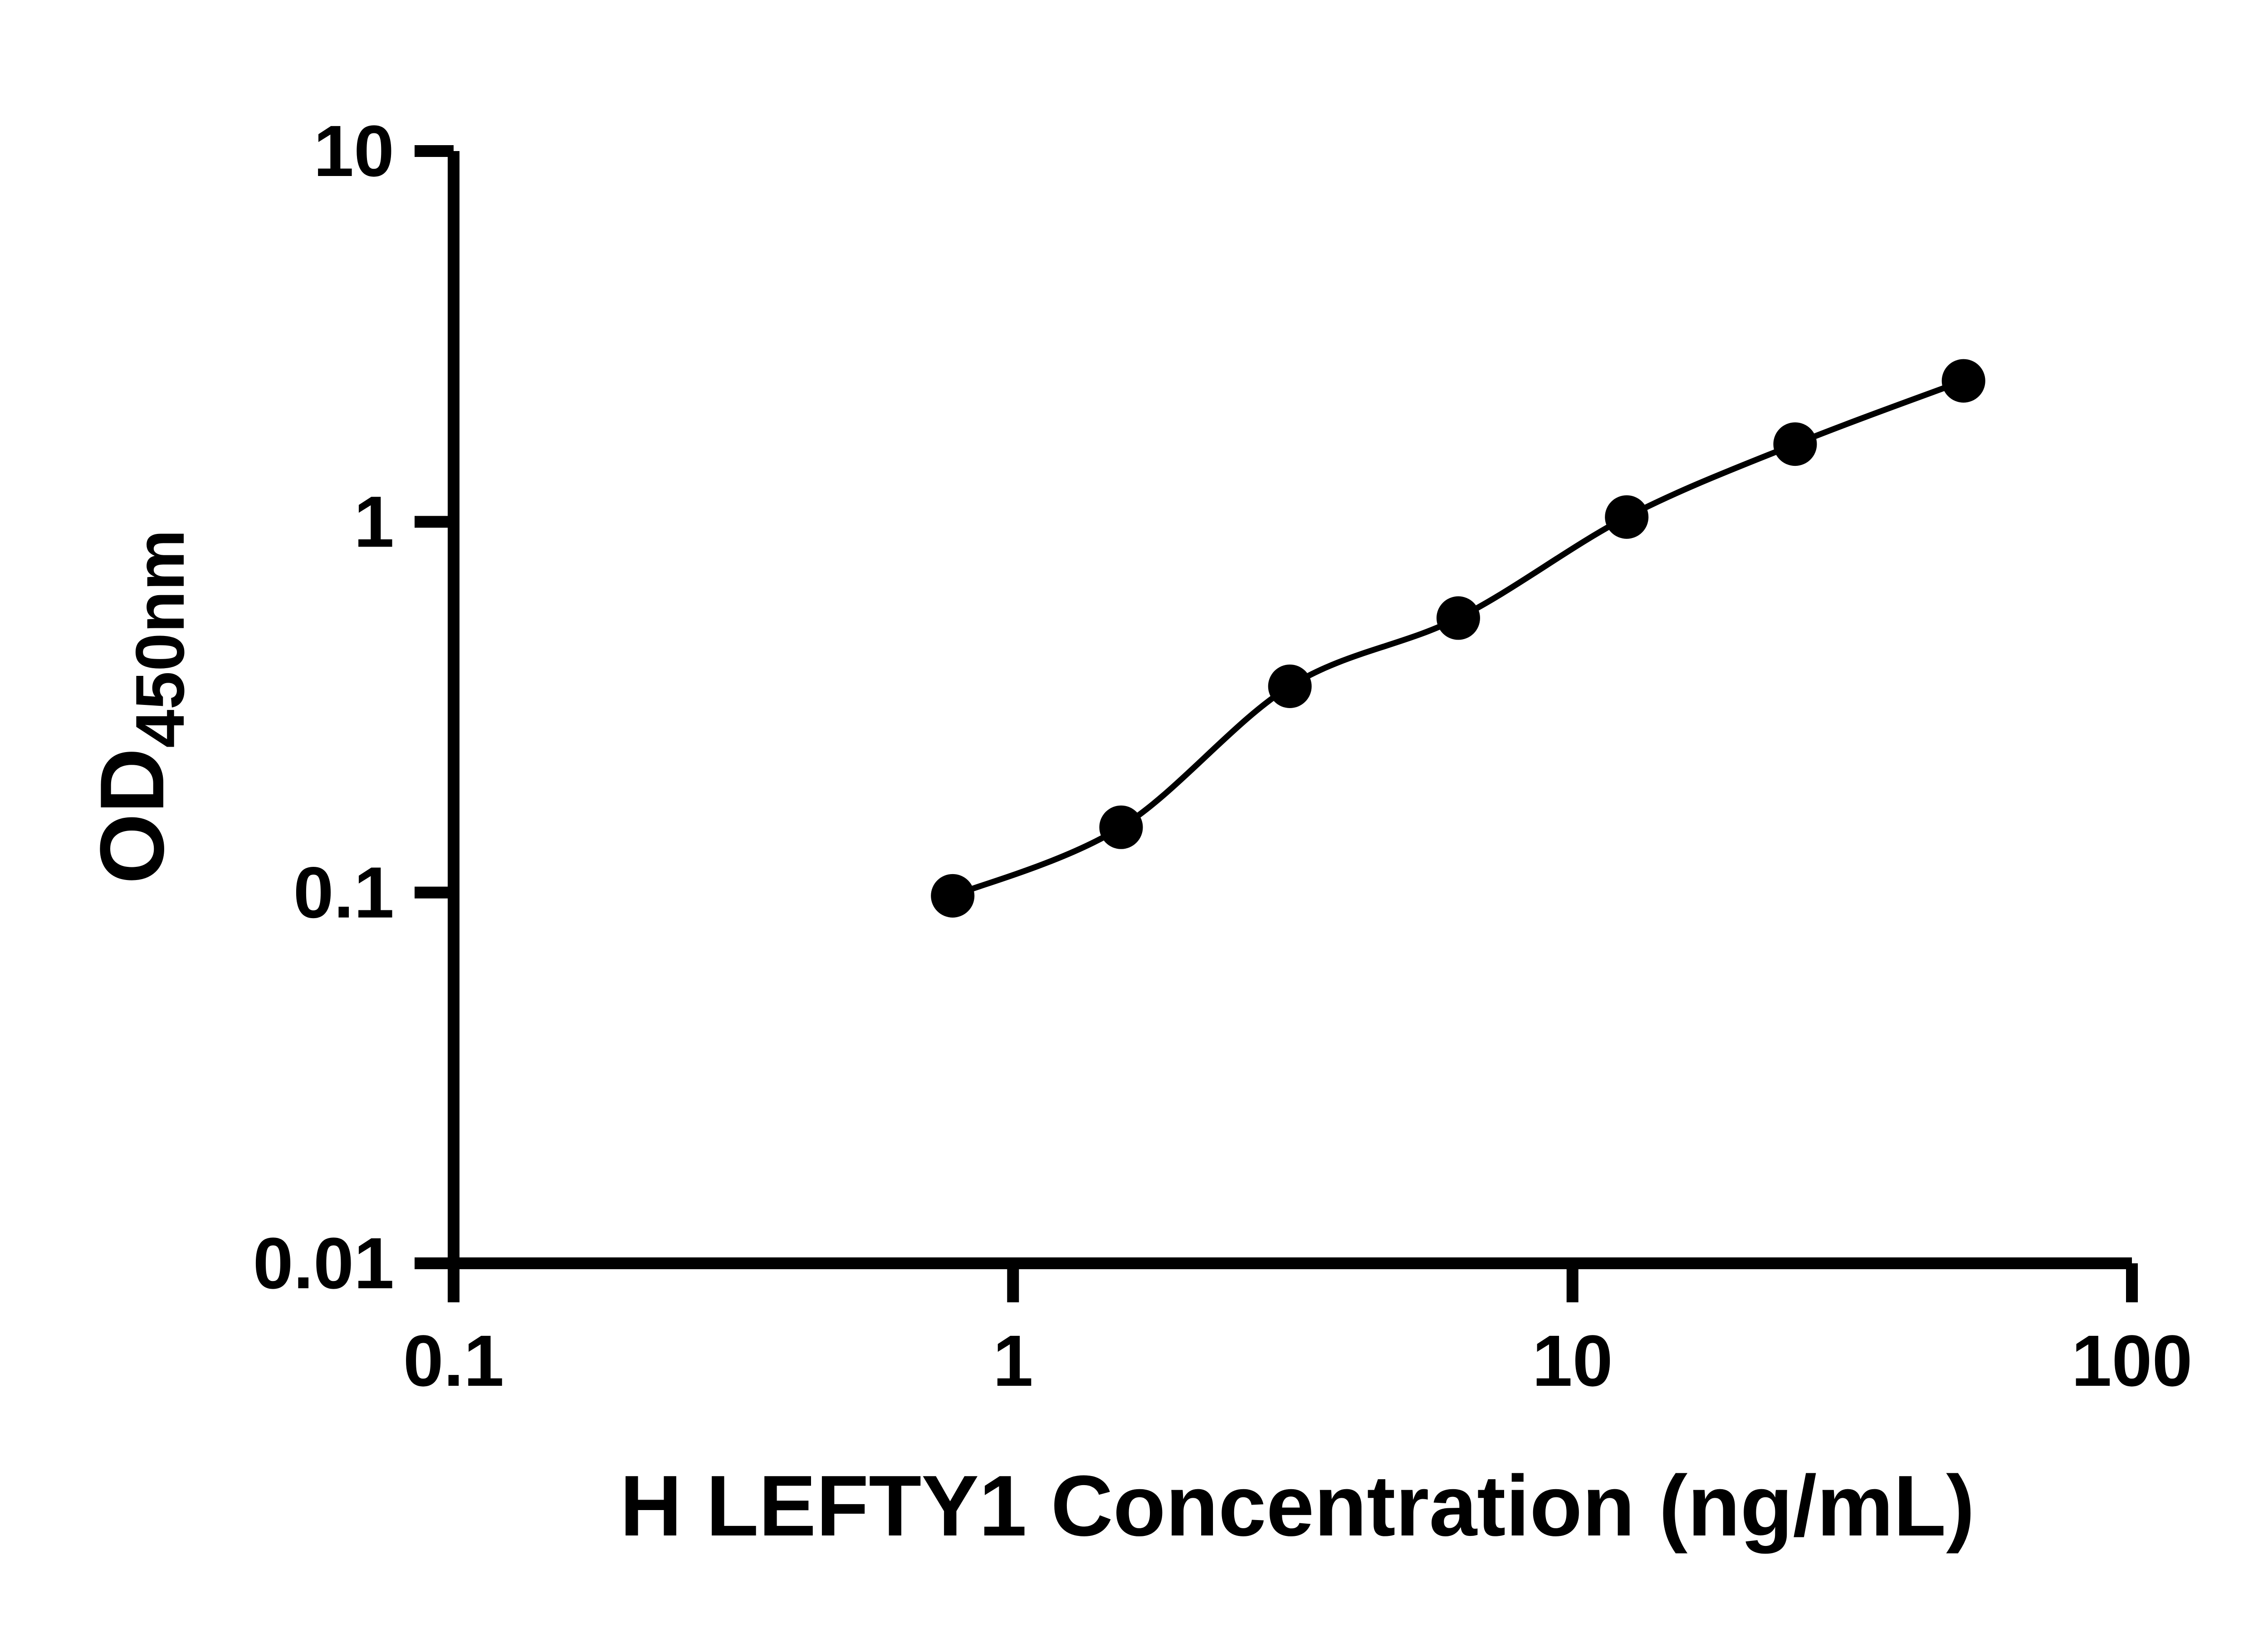 Image resolution: width=2268 pixels, height=1633 pixels. What do you see at coordinates (1013, 1360) in the screenshot?
I see `x-tick-label: 1` at bounding box center [1013, 1360].